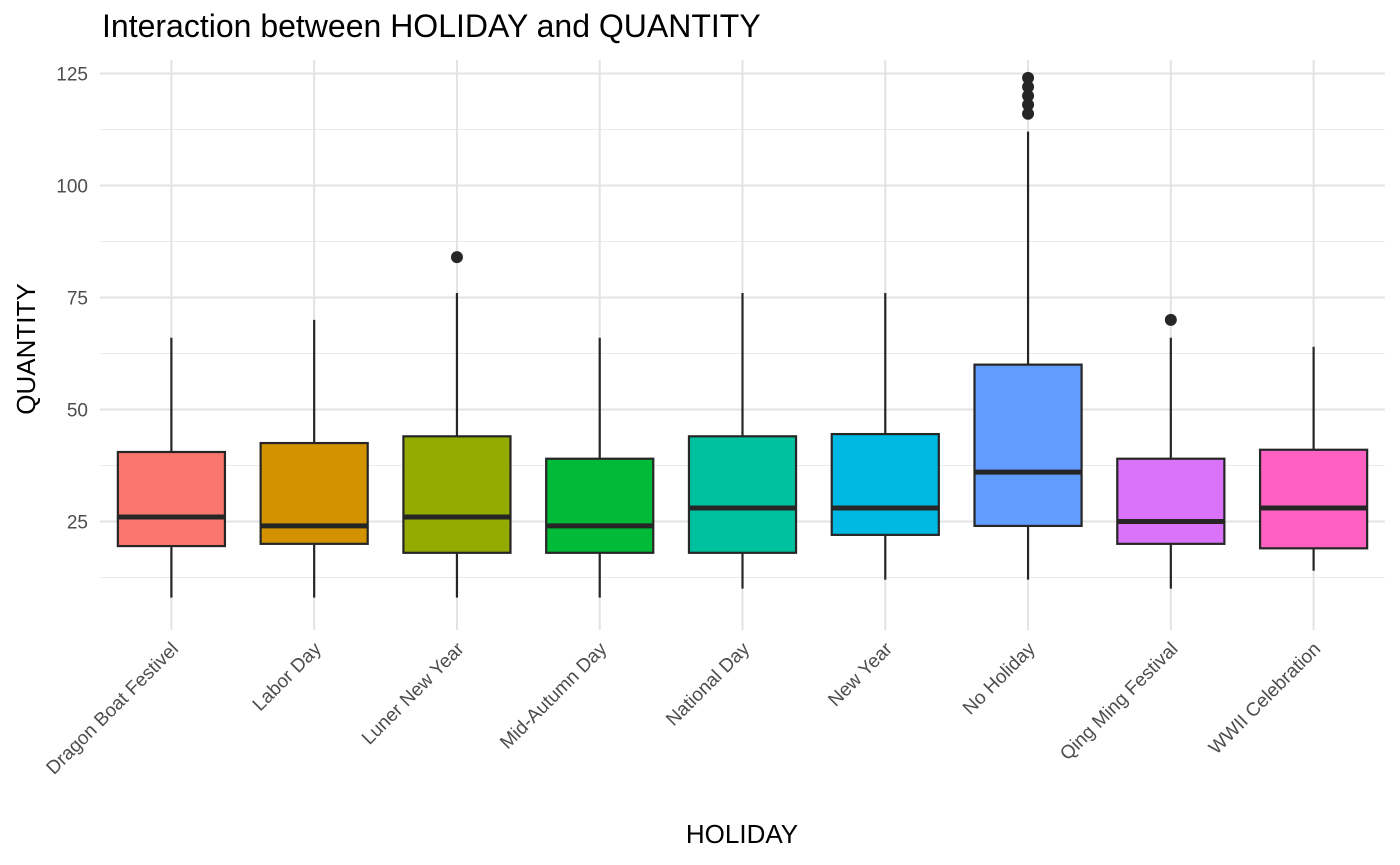  Describe the element at coordinates (77, 410) in the screenshot. I see `y-tick-label: 50` at that location.